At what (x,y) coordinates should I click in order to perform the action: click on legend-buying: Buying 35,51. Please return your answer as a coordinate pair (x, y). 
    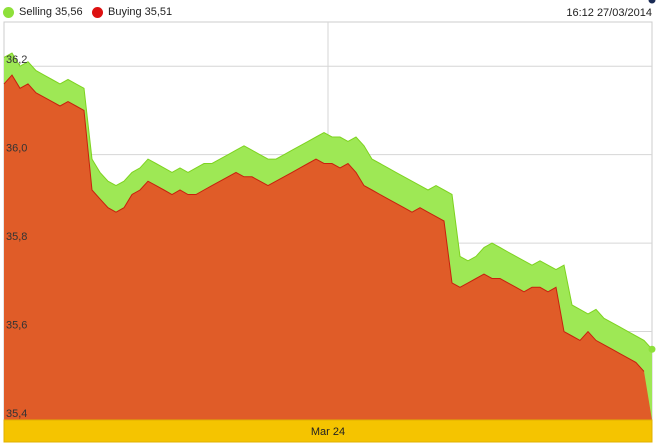
    Looking at the image, I should click on (132, 12).